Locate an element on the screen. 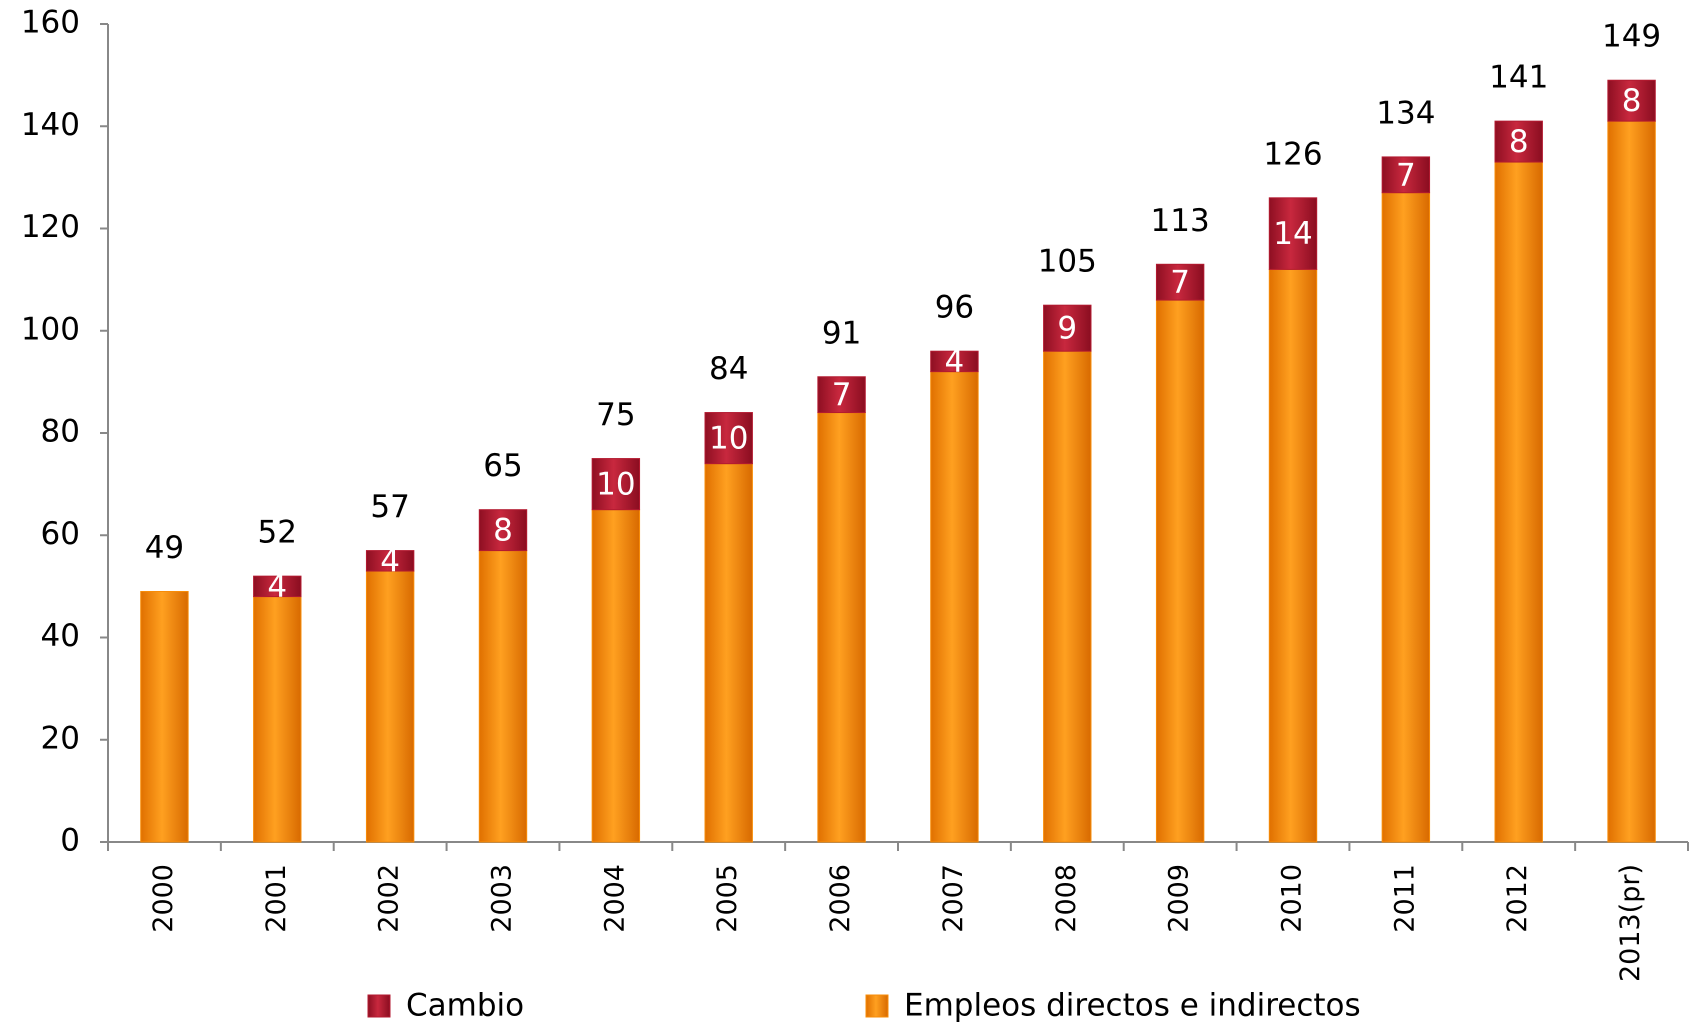 Image resolution: width=1694 pixels, height=1026 pixels. legend-label: Empleos directos e indirectos is located at coordinates (1132, 1006).